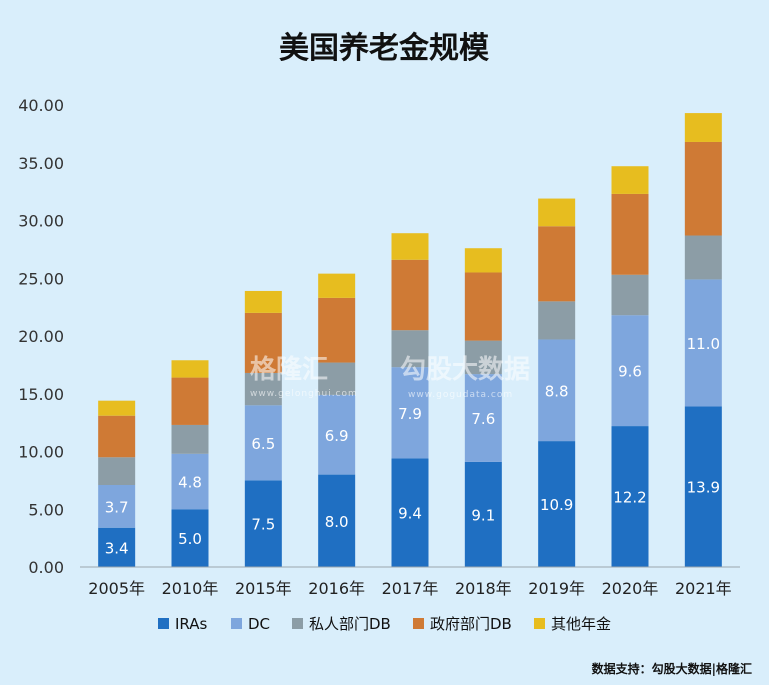 This screenshot has height=685, width=769. I want to click on y-tick-label: 20.00, so click(41, 336).